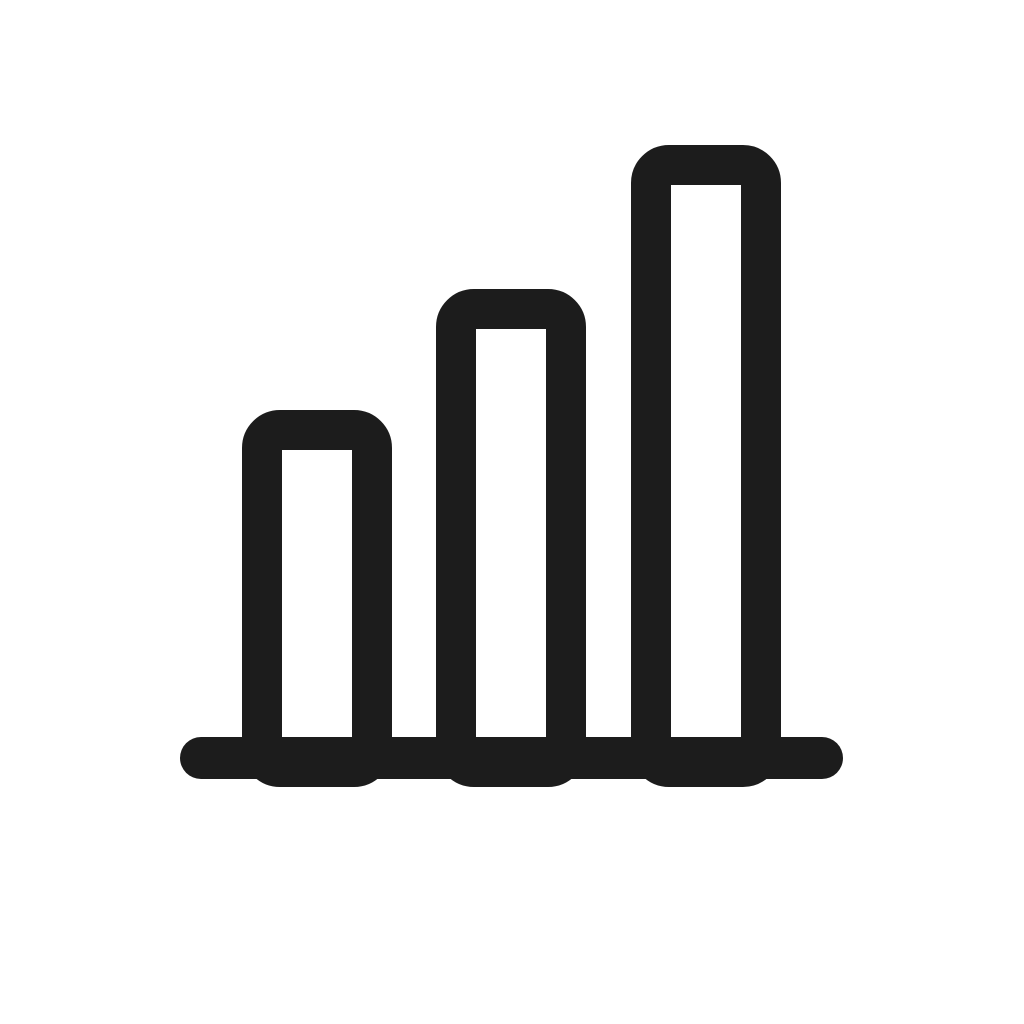 The width and height of the screenshot is (1024, 1024). What do you see at coordinates (706, 466) in the screenshot?
I see `bar-tall` at bounding box center [706, 466].